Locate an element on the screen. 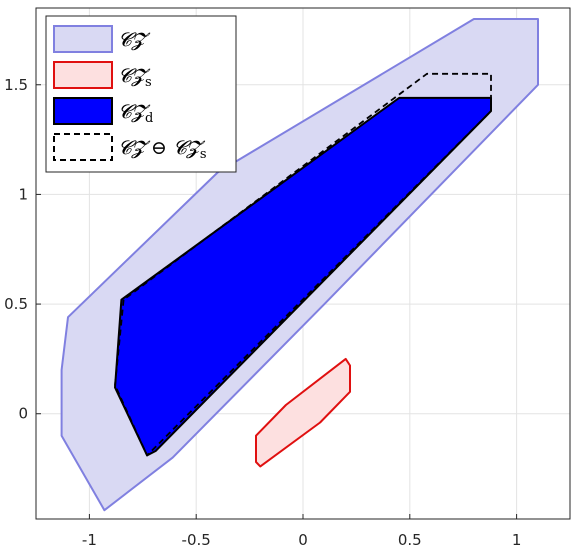 Image resolution: width=576 pixels, height=555 pixels. y-tick-label: 0 is located at coordinates (23, 414).